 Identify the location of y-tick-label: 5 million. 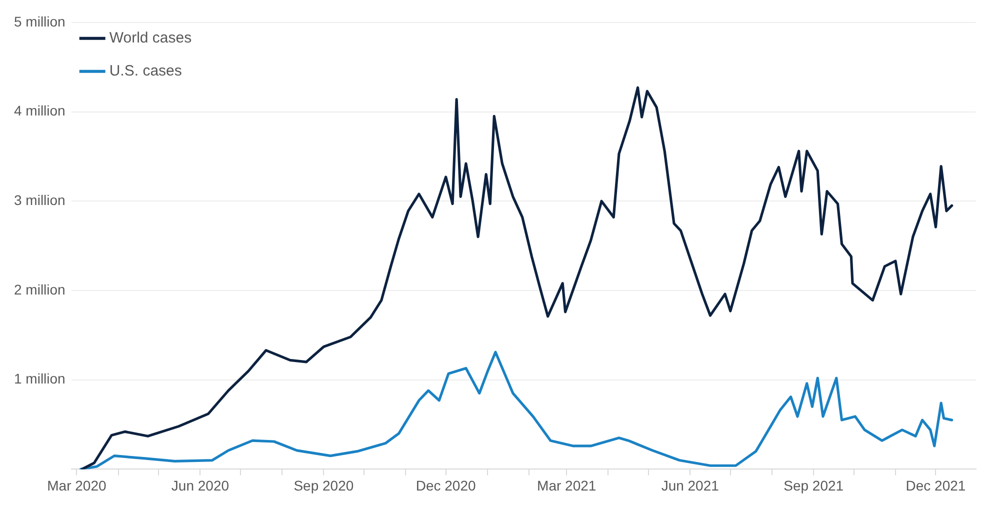
(40, 21).